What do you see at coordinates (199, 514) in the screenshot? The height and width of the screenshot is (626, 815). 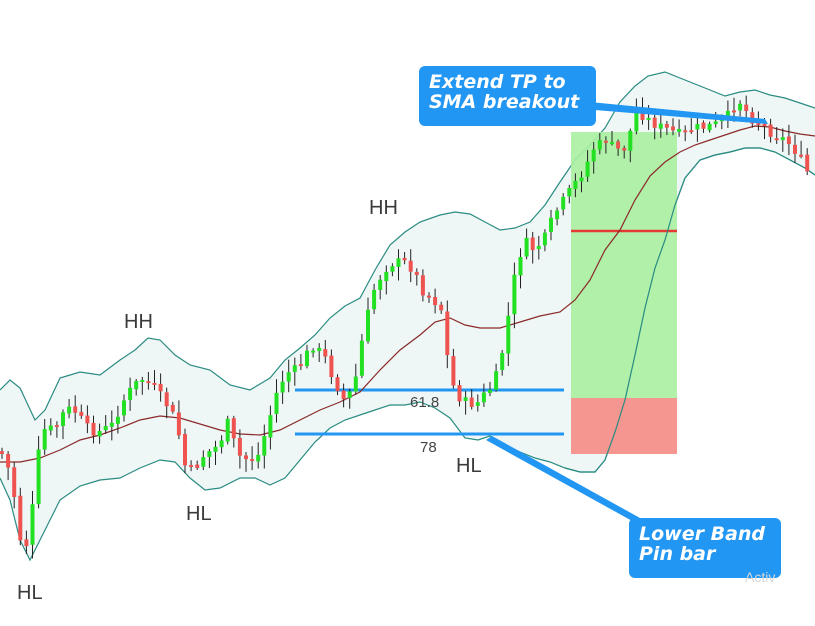 I see `swing-label-hl: HL` at bounding box center [199, 514].